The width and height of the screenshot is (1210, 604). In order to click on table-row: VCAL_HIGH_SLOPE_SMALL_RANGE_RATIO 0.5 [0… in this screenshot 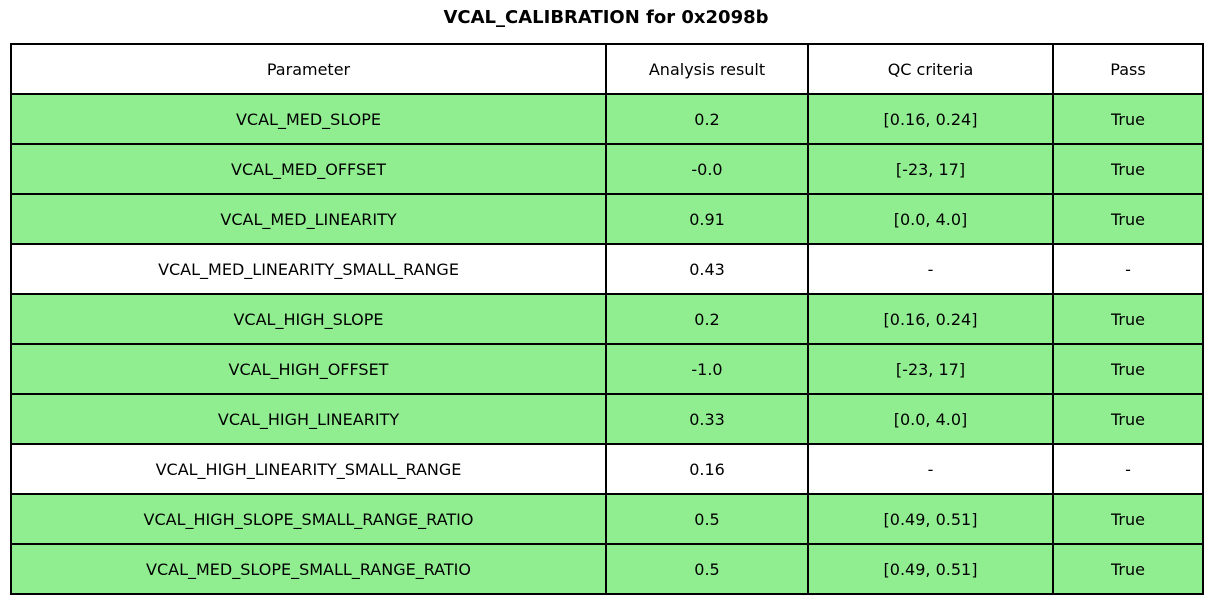, I will do `click(607, 519)`.